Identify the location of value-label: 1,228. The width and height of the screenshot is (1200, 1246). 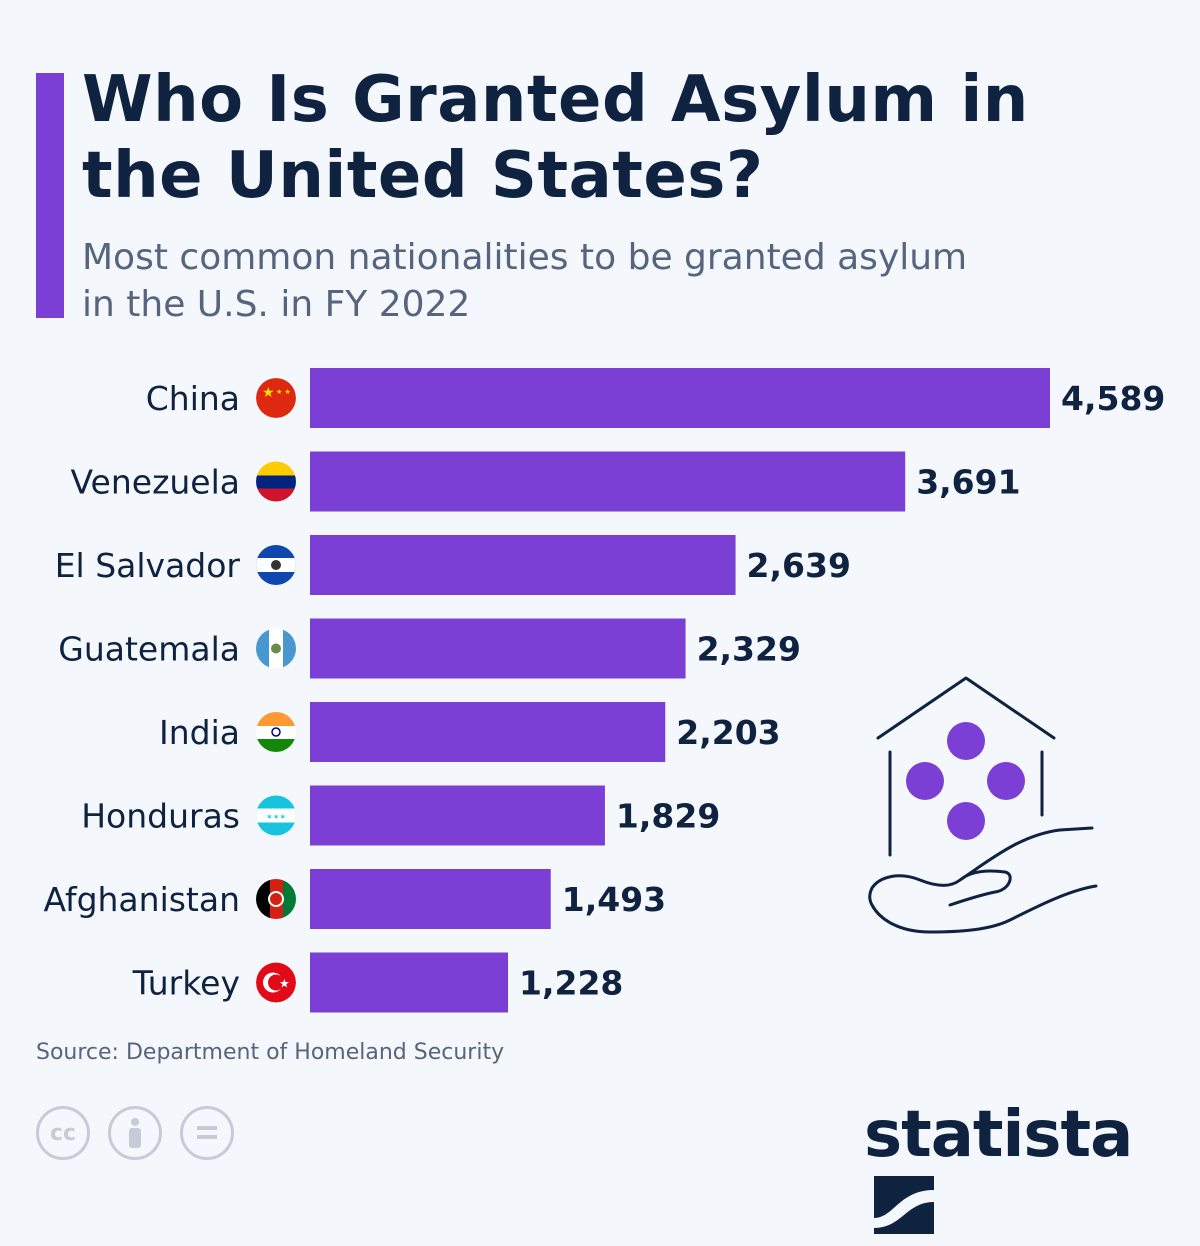
(571, 983).